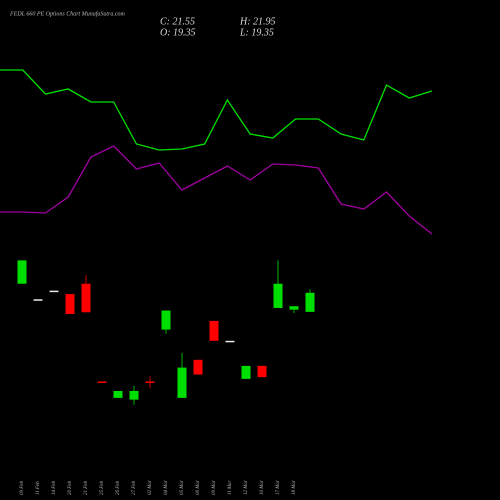 The width and height of the screenshot is (500, 500). I want to click on open-label: O: 19.35, so click(178, 32).